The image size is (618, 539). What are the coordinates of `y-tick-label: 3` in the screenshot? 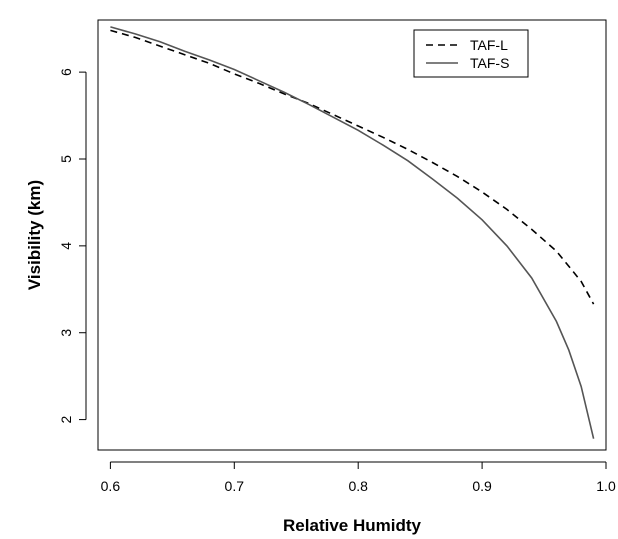 It's located at (66, 333).